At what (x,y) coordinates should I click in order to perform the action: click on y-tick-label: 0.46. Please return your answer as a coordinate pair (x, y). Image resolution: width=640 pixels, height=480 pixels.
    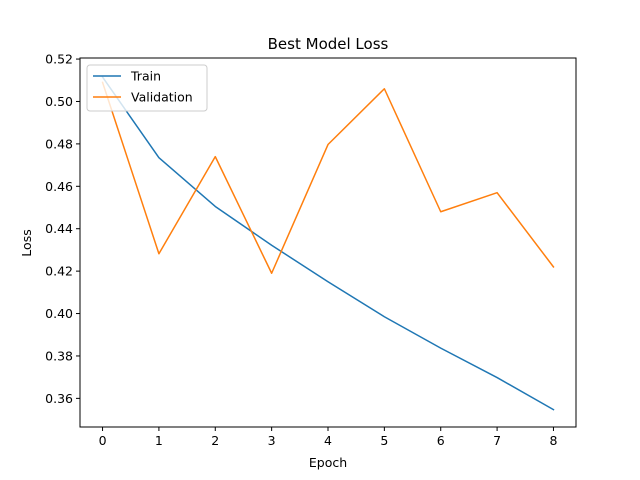
    Looking at the image, I should click on (59, 186).